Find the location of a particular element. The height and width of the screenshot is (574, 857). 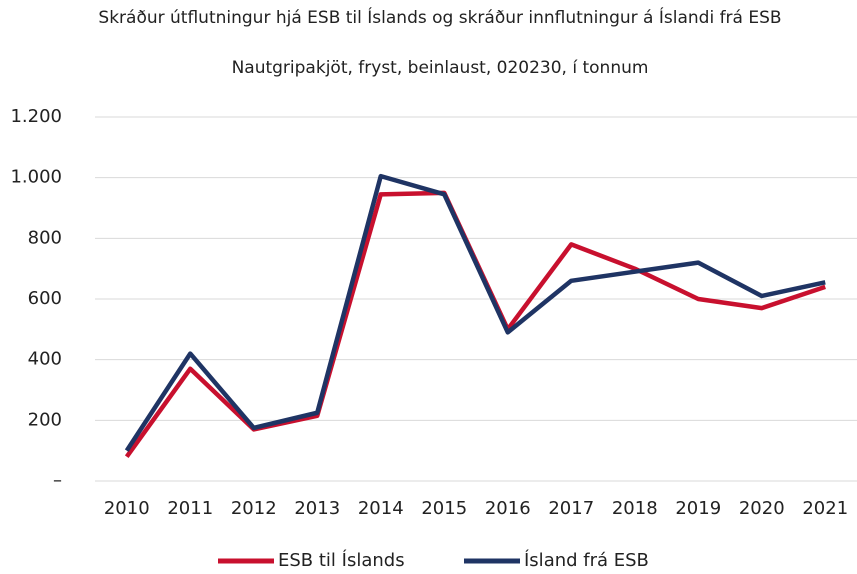

y-tick-label: – is located at coordinates (57, 480).